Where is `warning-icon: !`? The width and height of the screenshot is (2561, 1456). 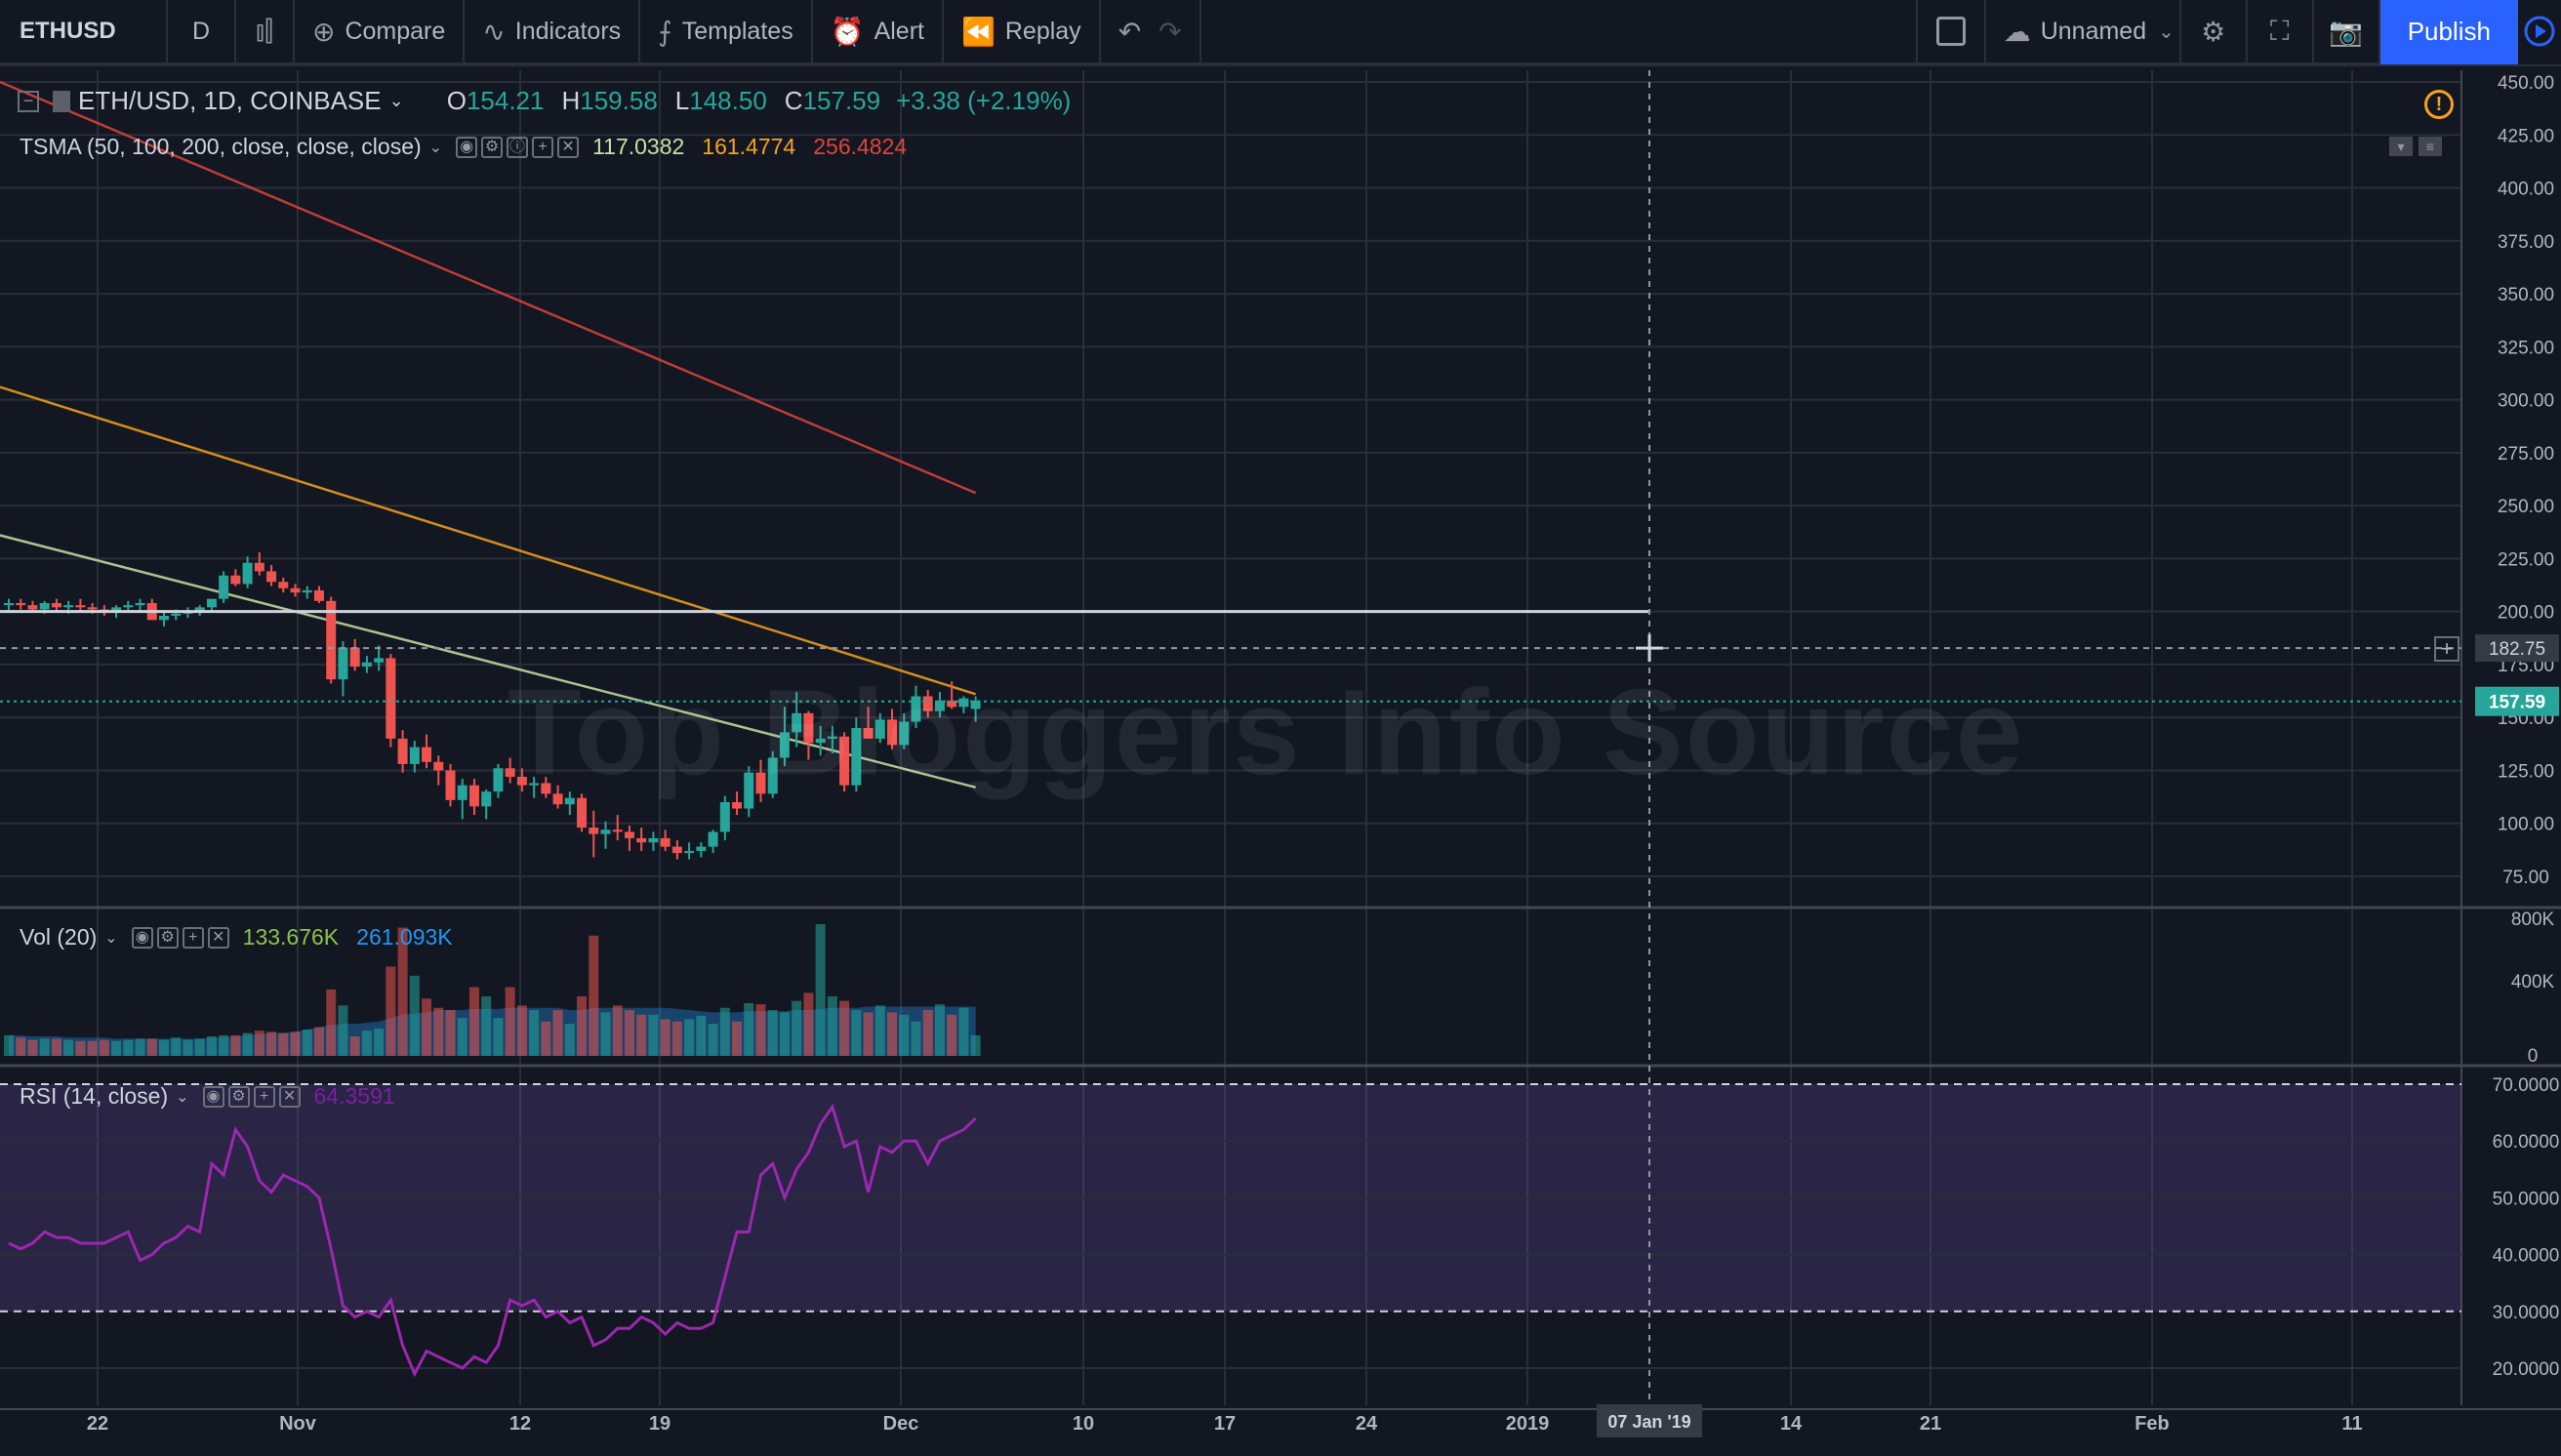 warning-icon: ! is located at coordinates (2439, 104).